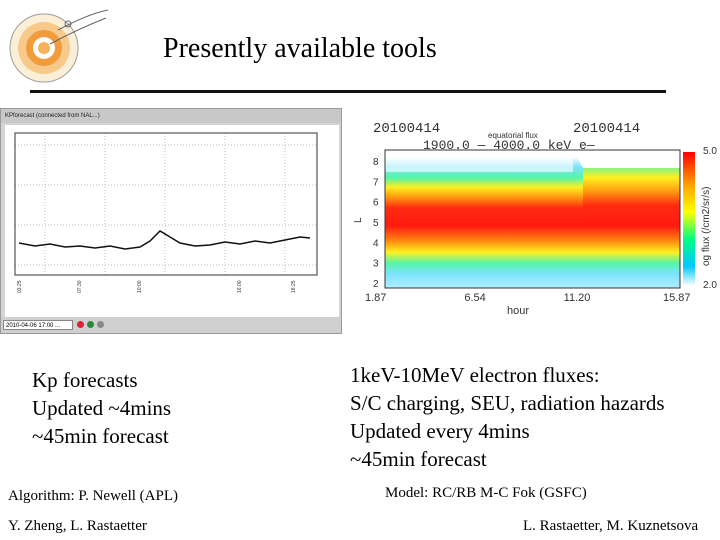 This screenshot has height=540, width=720. What do you see at coordinates (611, 526) in the screenshot?
I see `author-credit-right: L. Rastaetter, M. Kuznetsova` at bounding box center [611, 526].